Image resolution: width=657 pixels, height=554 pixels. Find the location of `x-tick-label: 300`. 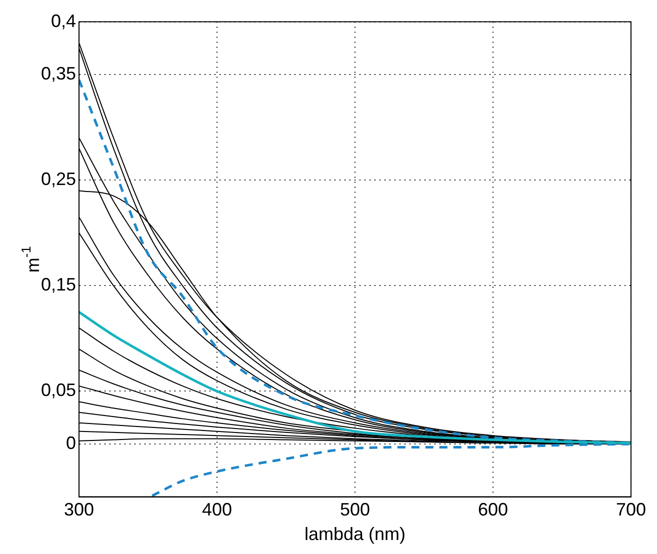

x-tick-label: 300 is located at coordinates (79, 510).